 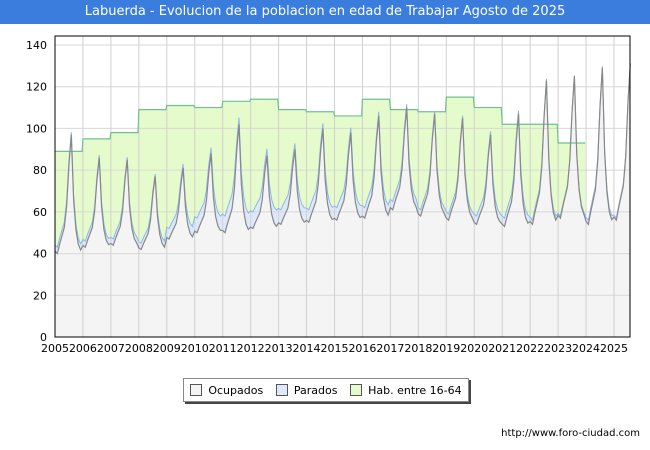 What do you see at coordinates (223, 348) in the screenshot?
I see `x-tick-label: 2011` at bounding box center [223, 348].